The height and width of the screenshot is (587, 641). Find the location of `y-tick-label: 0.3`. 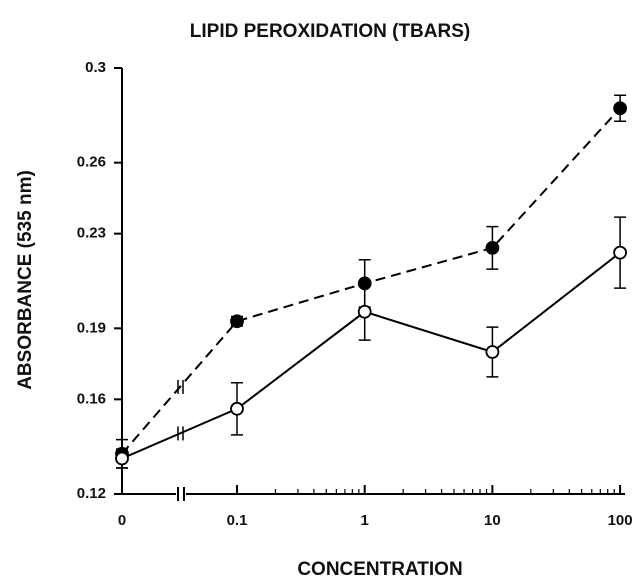

y-tick-label: 0.3 is located at coordinates (95, 67).